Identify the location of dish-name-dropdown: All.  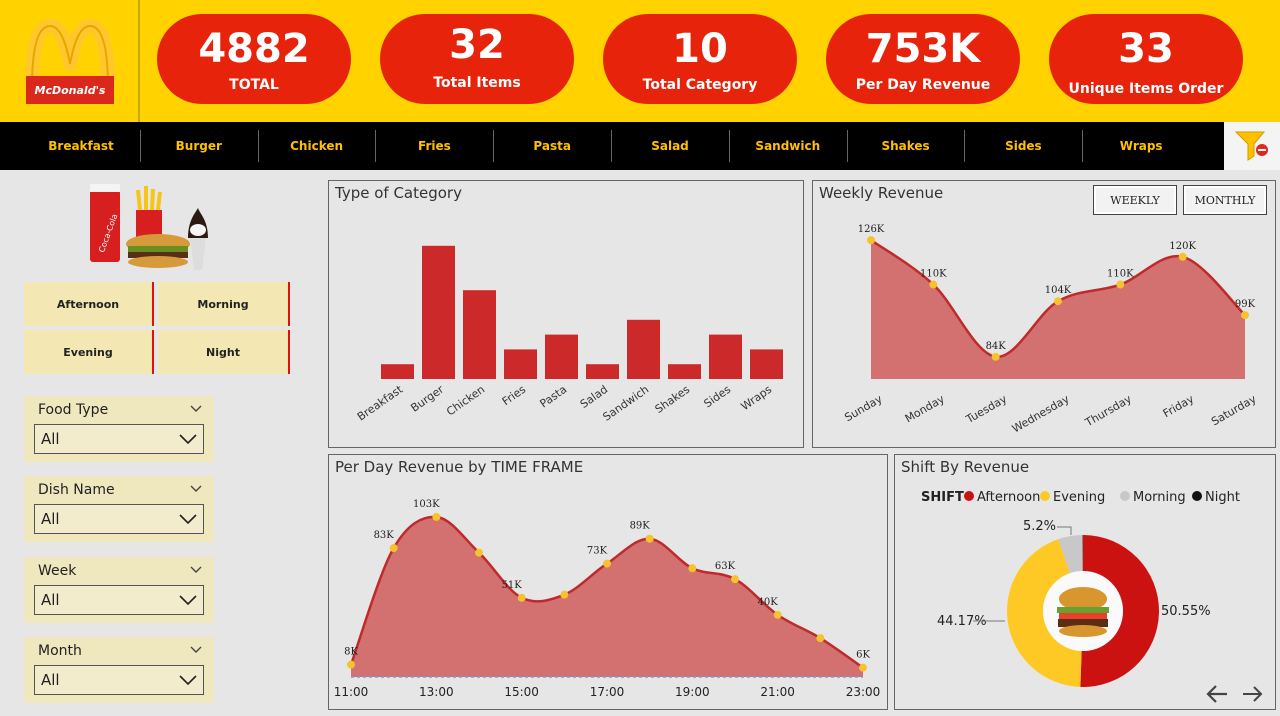
(119, 519).